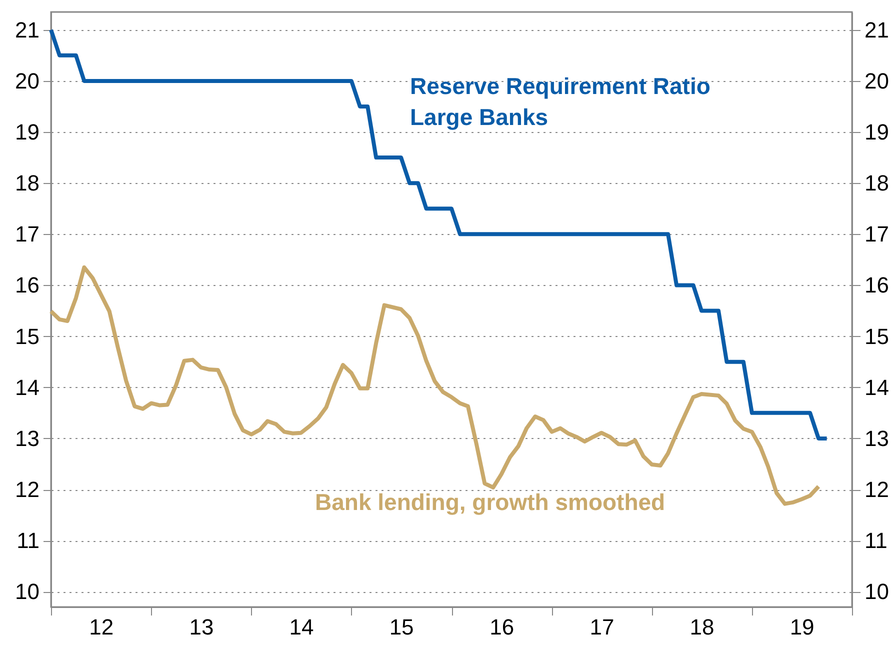  Describe the element at coordinates (27, 387) in the screenshot. I see `y-tick-label: 14` at that location.